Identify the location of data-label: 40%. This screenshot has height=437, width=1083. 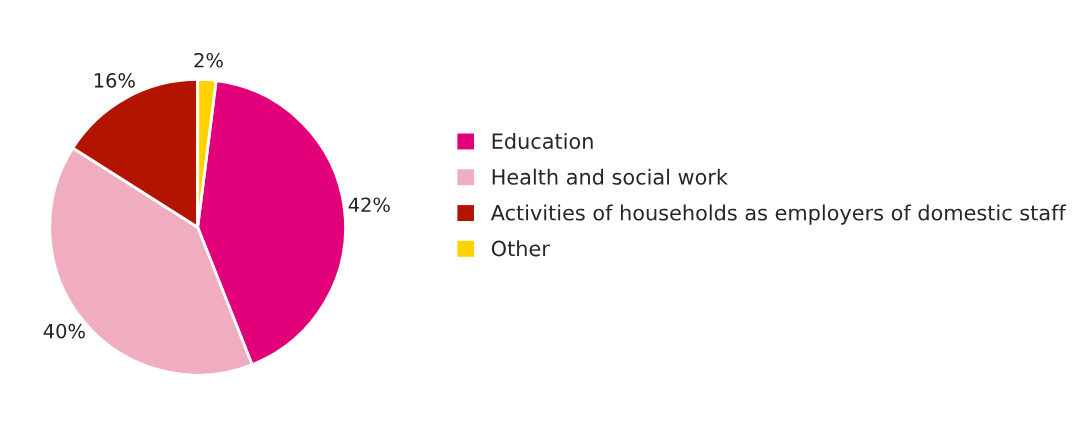
(64, 331).